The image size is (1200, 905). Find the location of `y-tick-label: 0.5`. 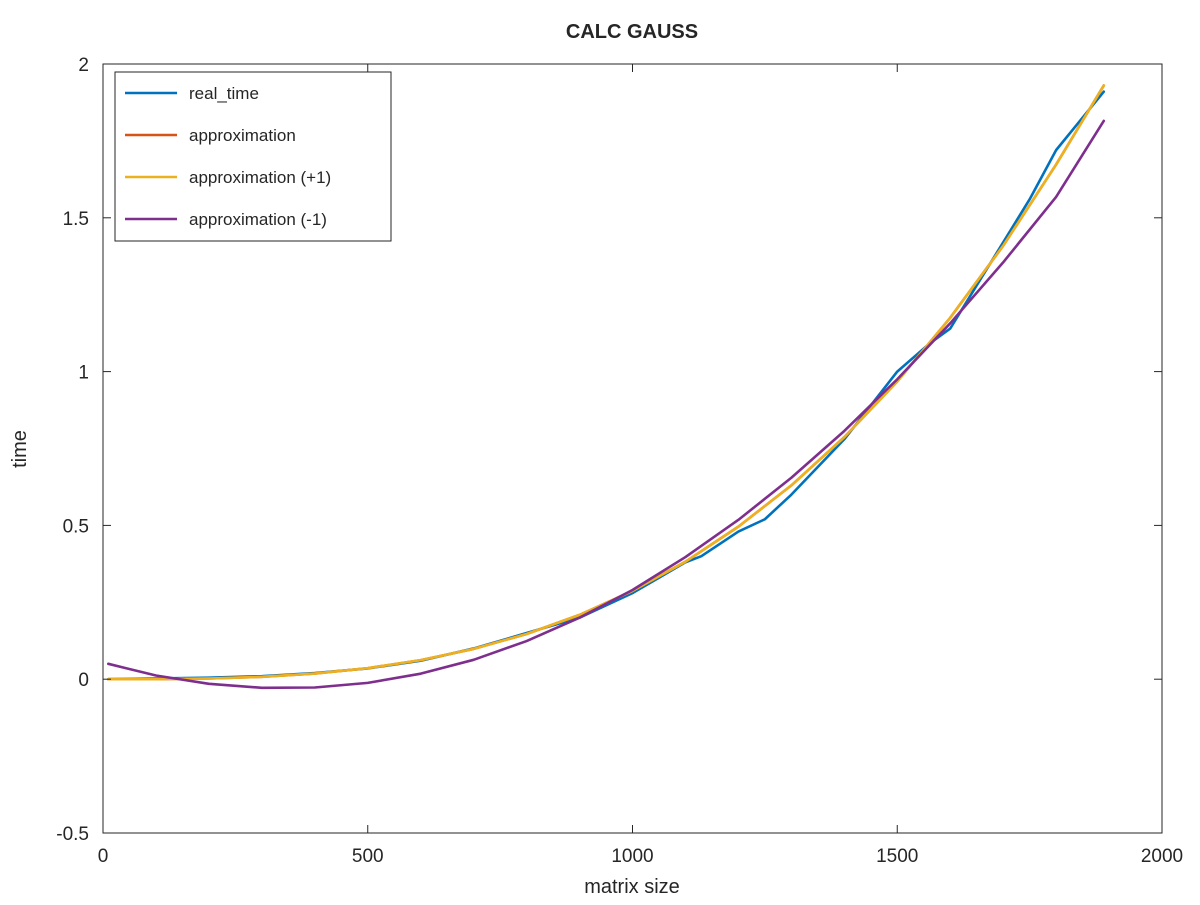

y-tick-label: 0.5 is located at coordinates (76, 526).